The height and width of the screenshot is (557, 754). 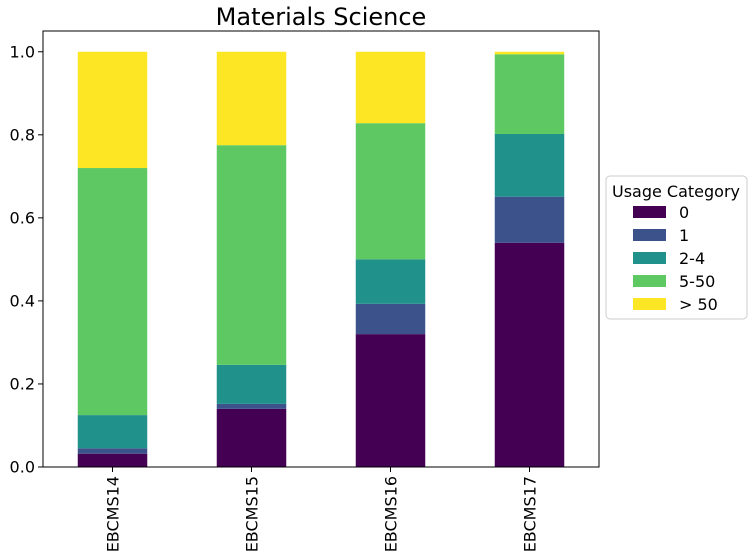 I want to click on legend: Usage Category 0 1 2-4 5-50 > 50, so click(x=676, y=247).